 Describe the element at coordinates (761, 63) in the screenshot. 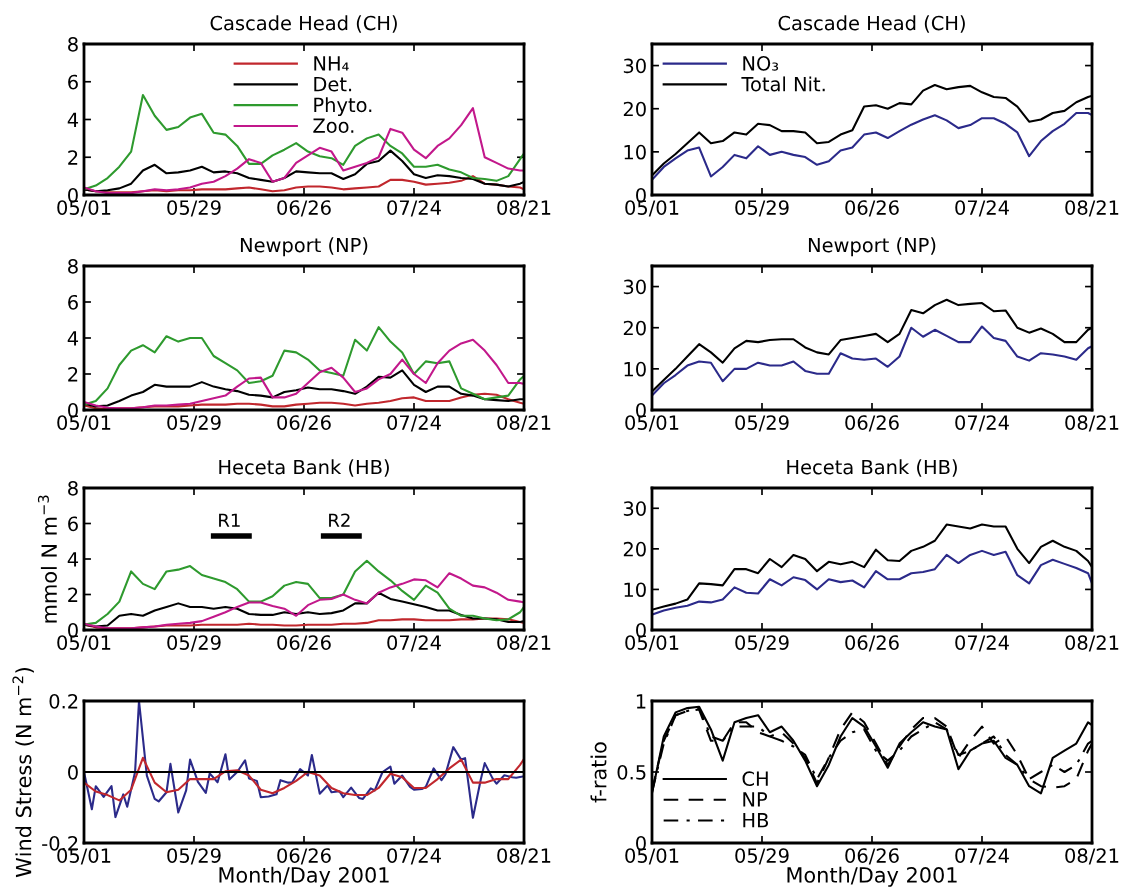

I see `legend-label: NO₃` at that location.